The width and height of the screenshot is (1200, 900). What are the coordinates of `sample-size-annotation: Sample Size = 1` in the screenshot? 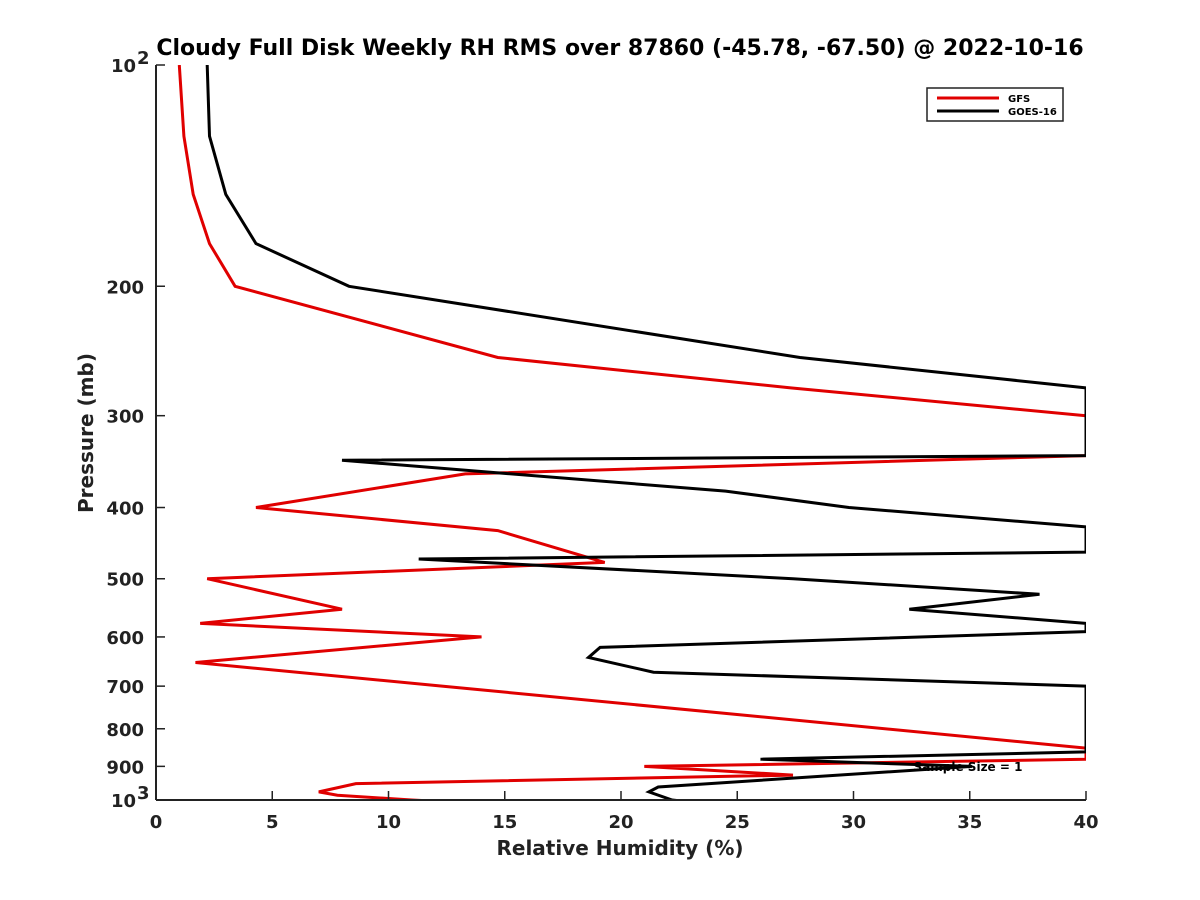 It's located at (968, 767).